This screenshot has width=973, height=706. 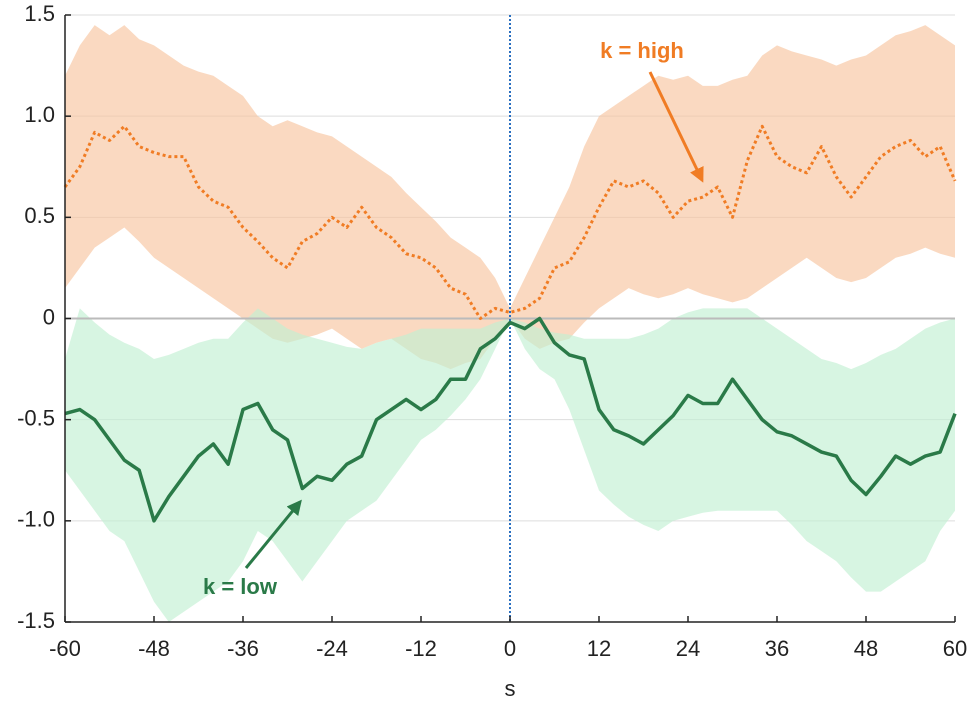 I want to click on y-tick-label: 1.5, so click(x=39, y=13).